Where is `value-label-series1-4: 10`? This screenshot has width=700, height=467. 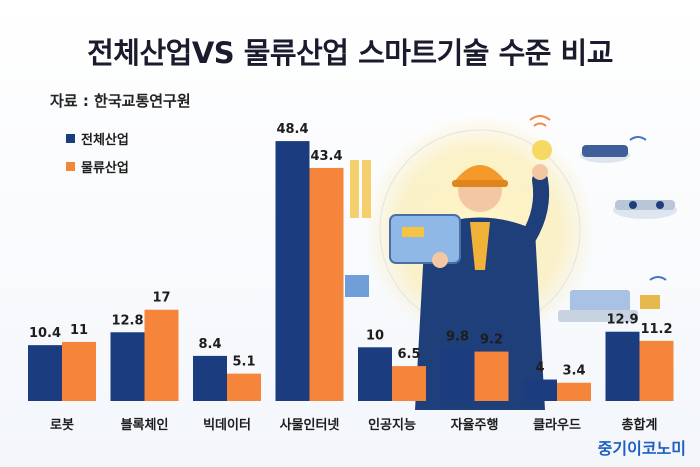 value-label-series1-4: 10 is located at coordinates (375, 335).